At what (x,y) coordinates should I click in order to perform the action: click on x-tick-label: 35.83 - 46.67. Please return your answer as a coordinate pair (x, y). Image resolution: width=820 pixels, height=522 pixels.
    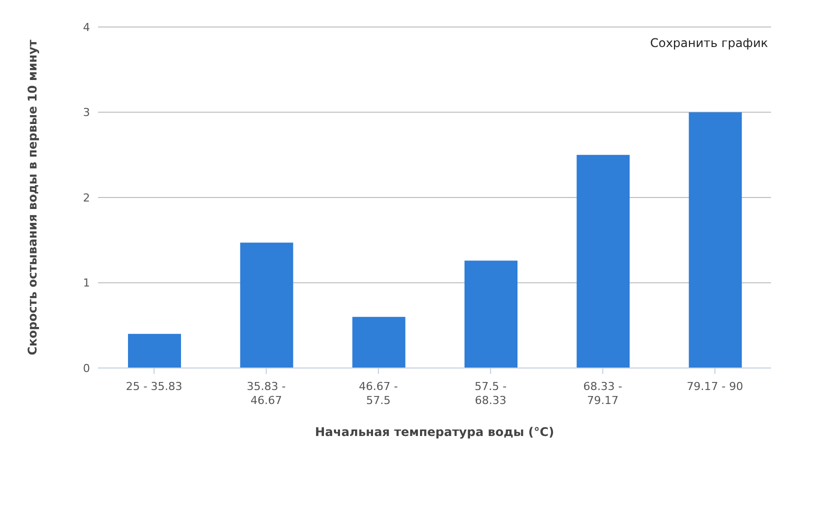
    Looking at the image, I should click on (266, 393).